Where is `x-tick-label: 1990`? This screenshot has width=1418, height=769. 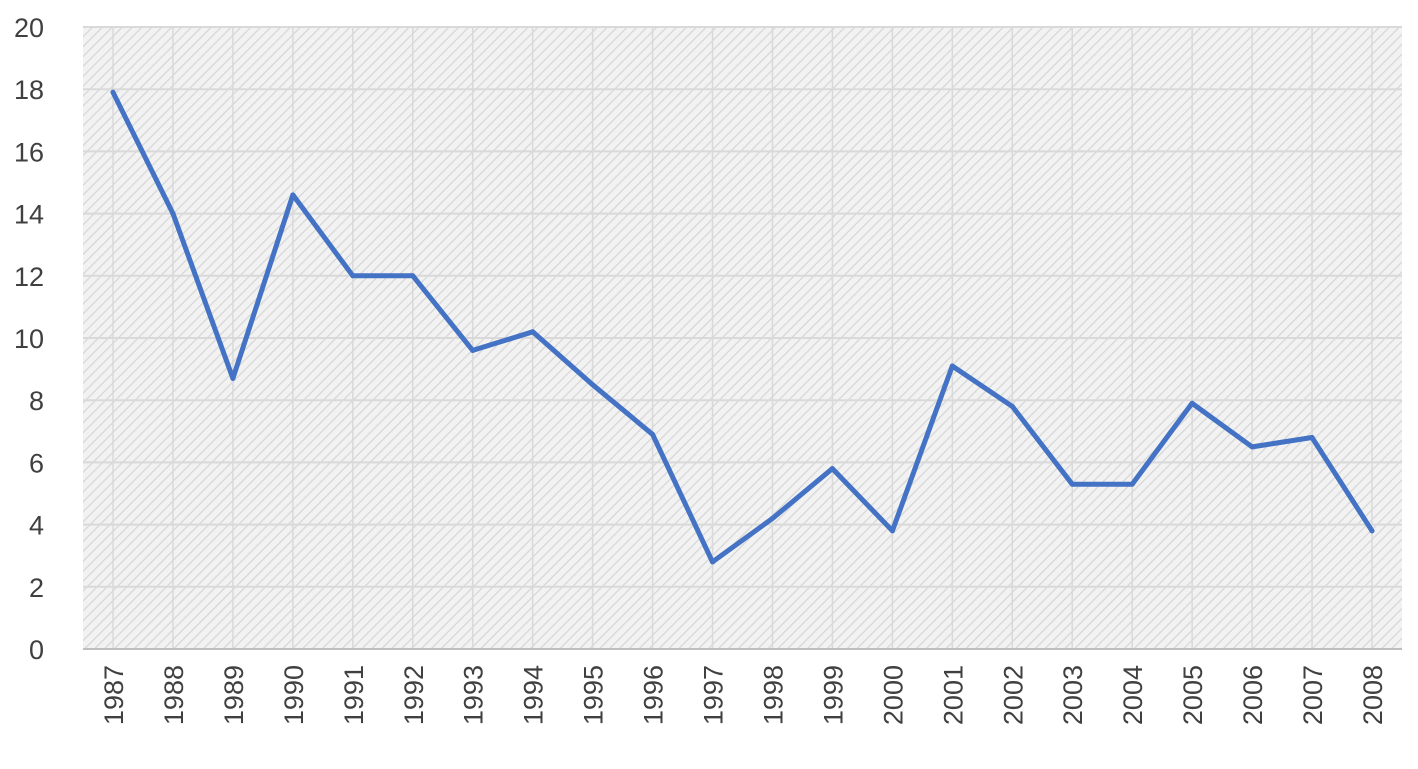
x-tick-label: 1990 is located at coordinates (294, 695).